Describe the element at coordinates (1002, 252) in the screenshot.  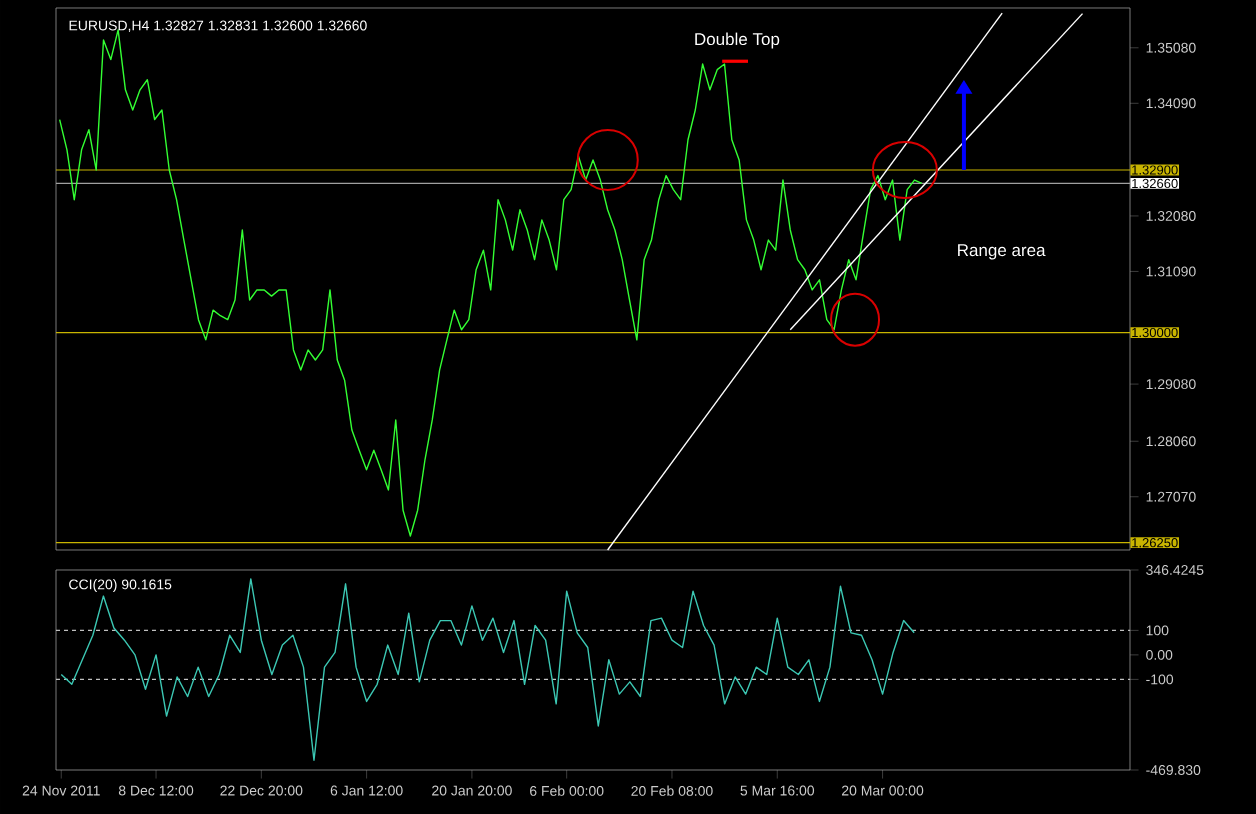
I see `annotation: Range area` at that location.